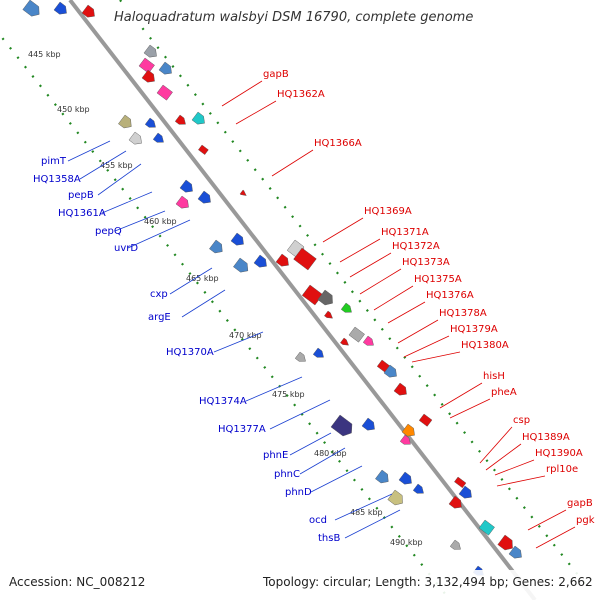 The image size is (600, 600). Describe the element at coordinates (366, 512) in the screenshot. I see `scale-tick-label: 485 kbp` at that location.